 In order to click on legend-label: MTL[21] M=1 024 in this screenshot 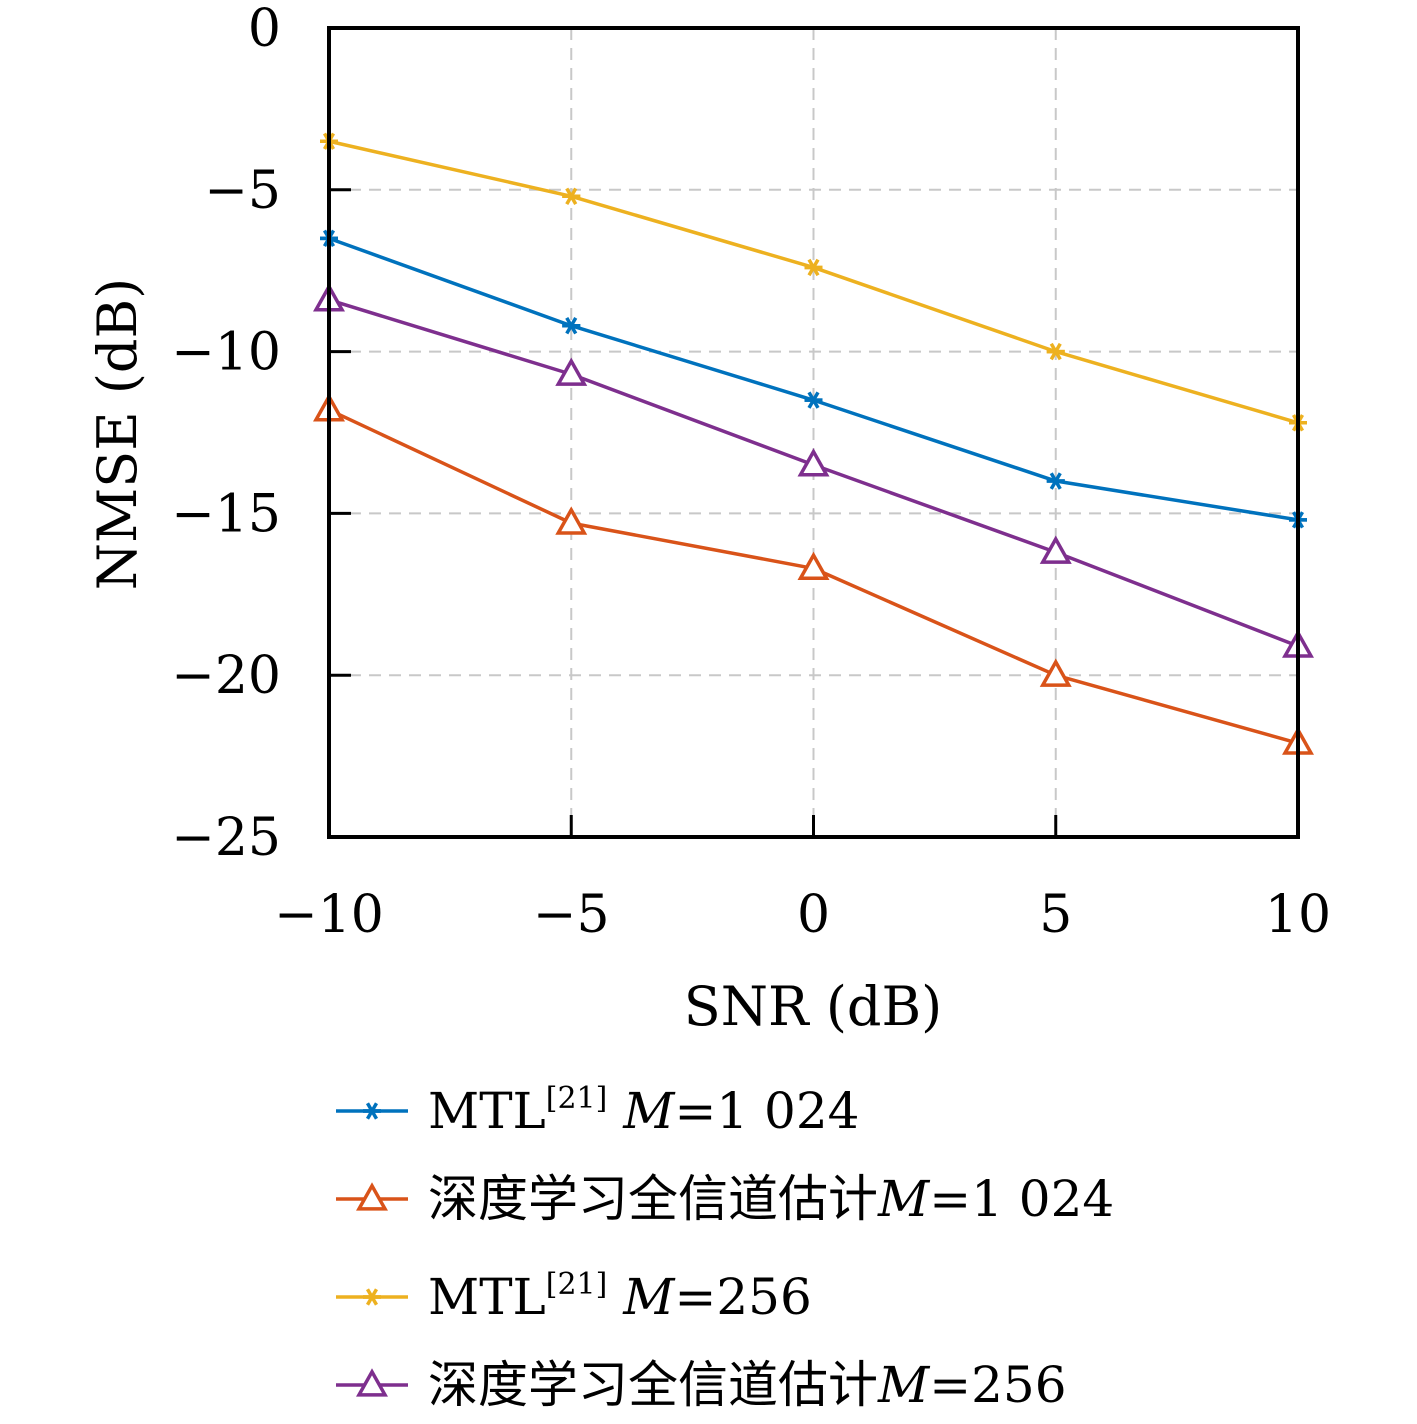, I will do `click(644, 1110)`.